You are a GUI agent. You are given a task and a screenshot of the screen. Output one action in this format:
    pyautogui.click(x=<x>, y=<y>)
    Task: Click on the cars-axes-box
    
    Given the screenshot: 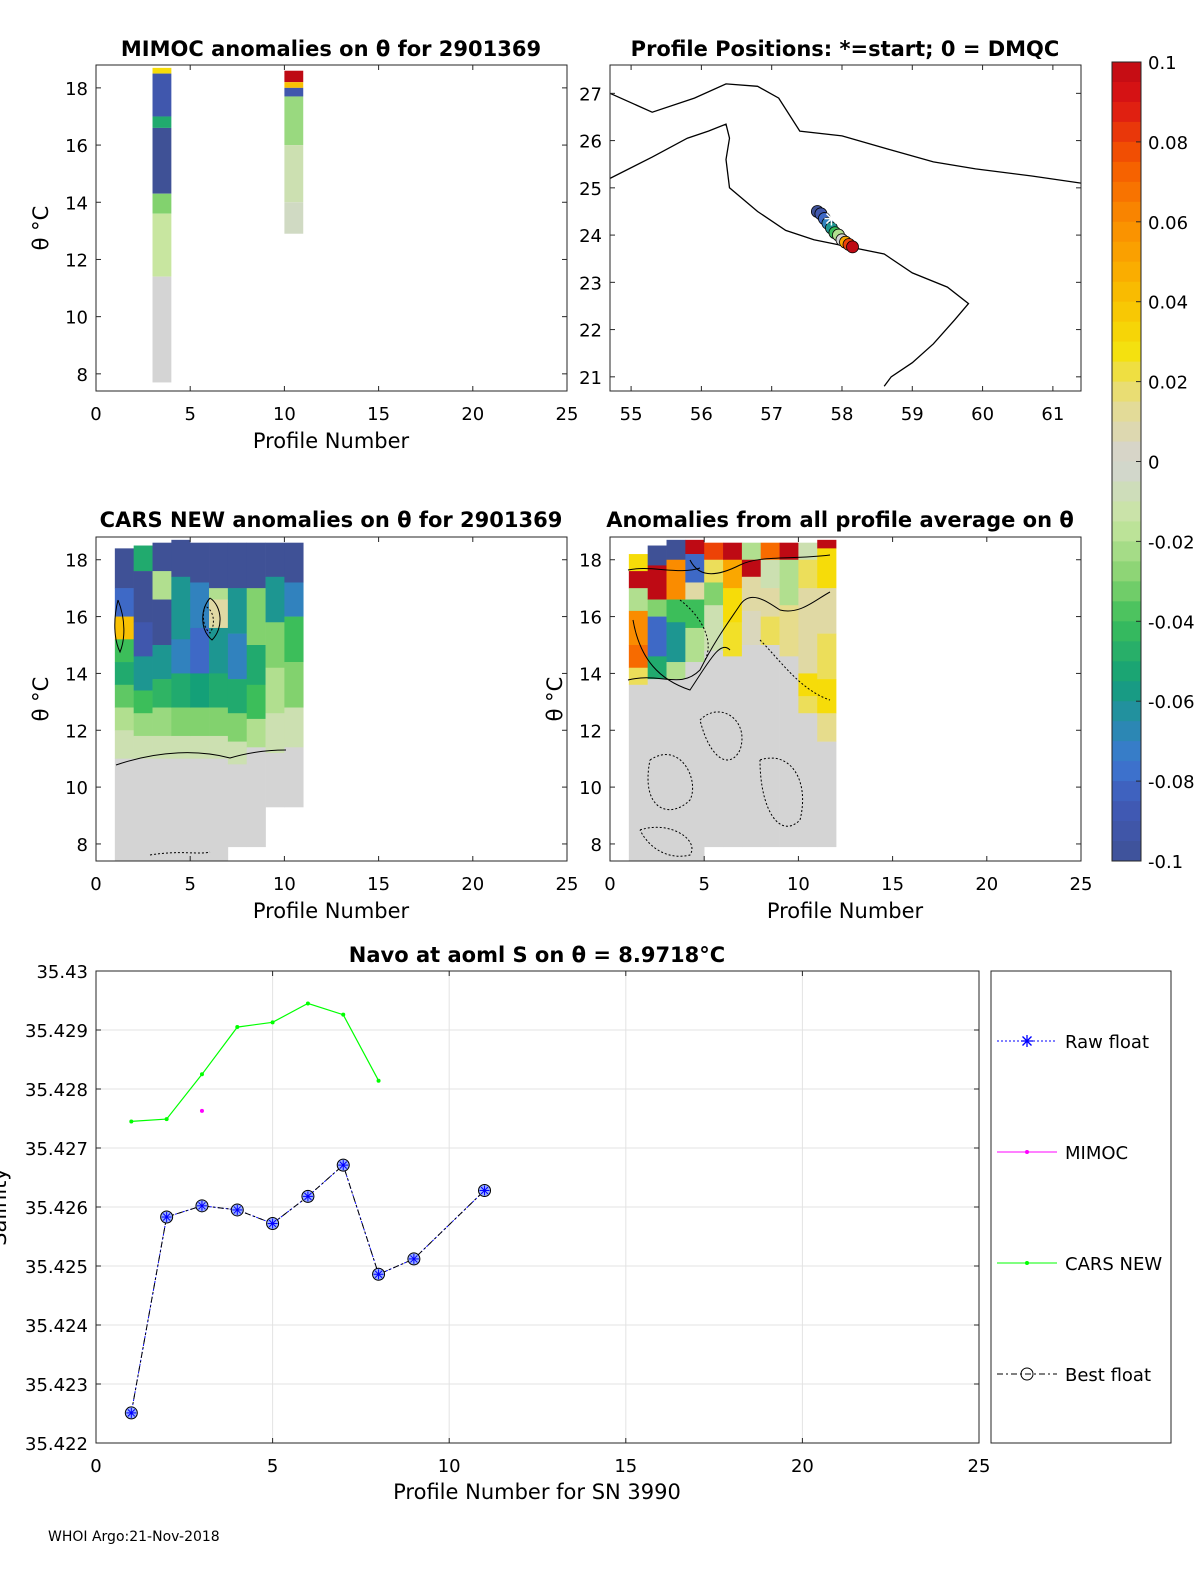 What is the action you would take?
    pyautogui.click(x=331, y=699)
    